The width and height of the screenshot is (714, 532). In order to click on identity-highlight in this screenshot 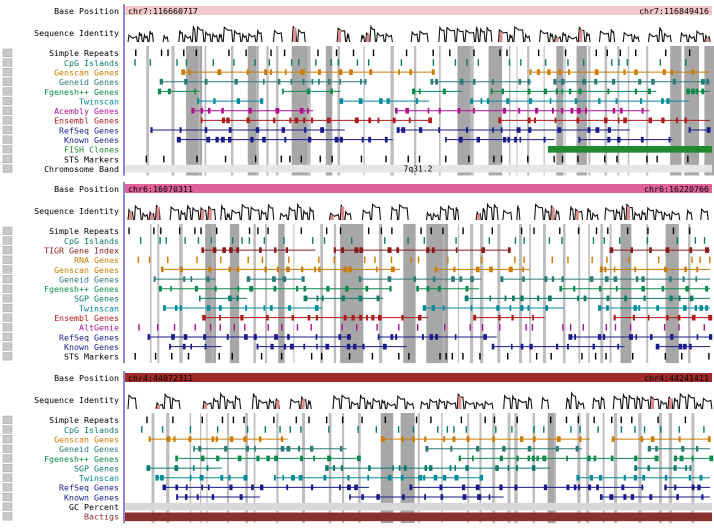, I will do `click(653, 403)`.